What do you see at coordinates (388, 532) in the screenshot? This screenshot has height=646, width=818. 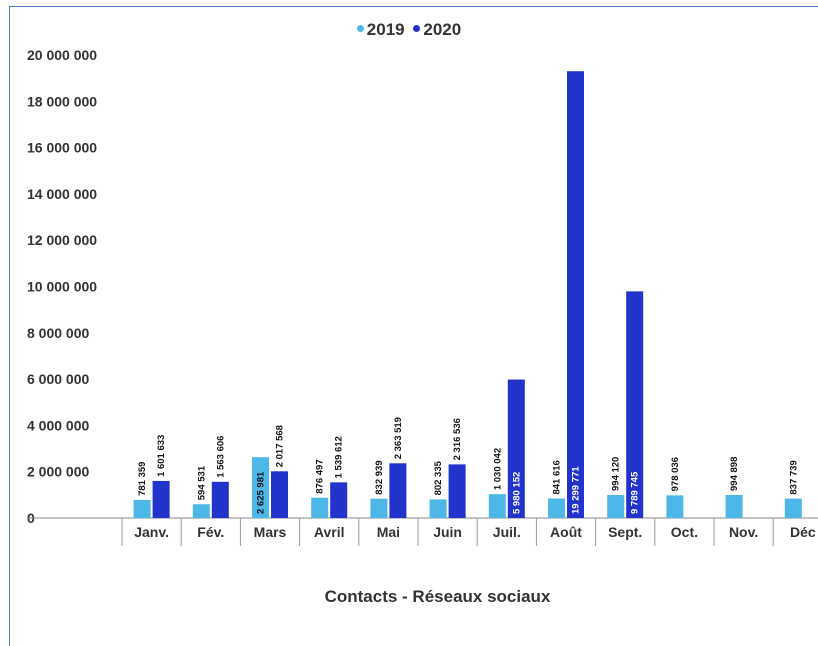 I see `x-tick-label: Mai` at bounding box center [388, 532].